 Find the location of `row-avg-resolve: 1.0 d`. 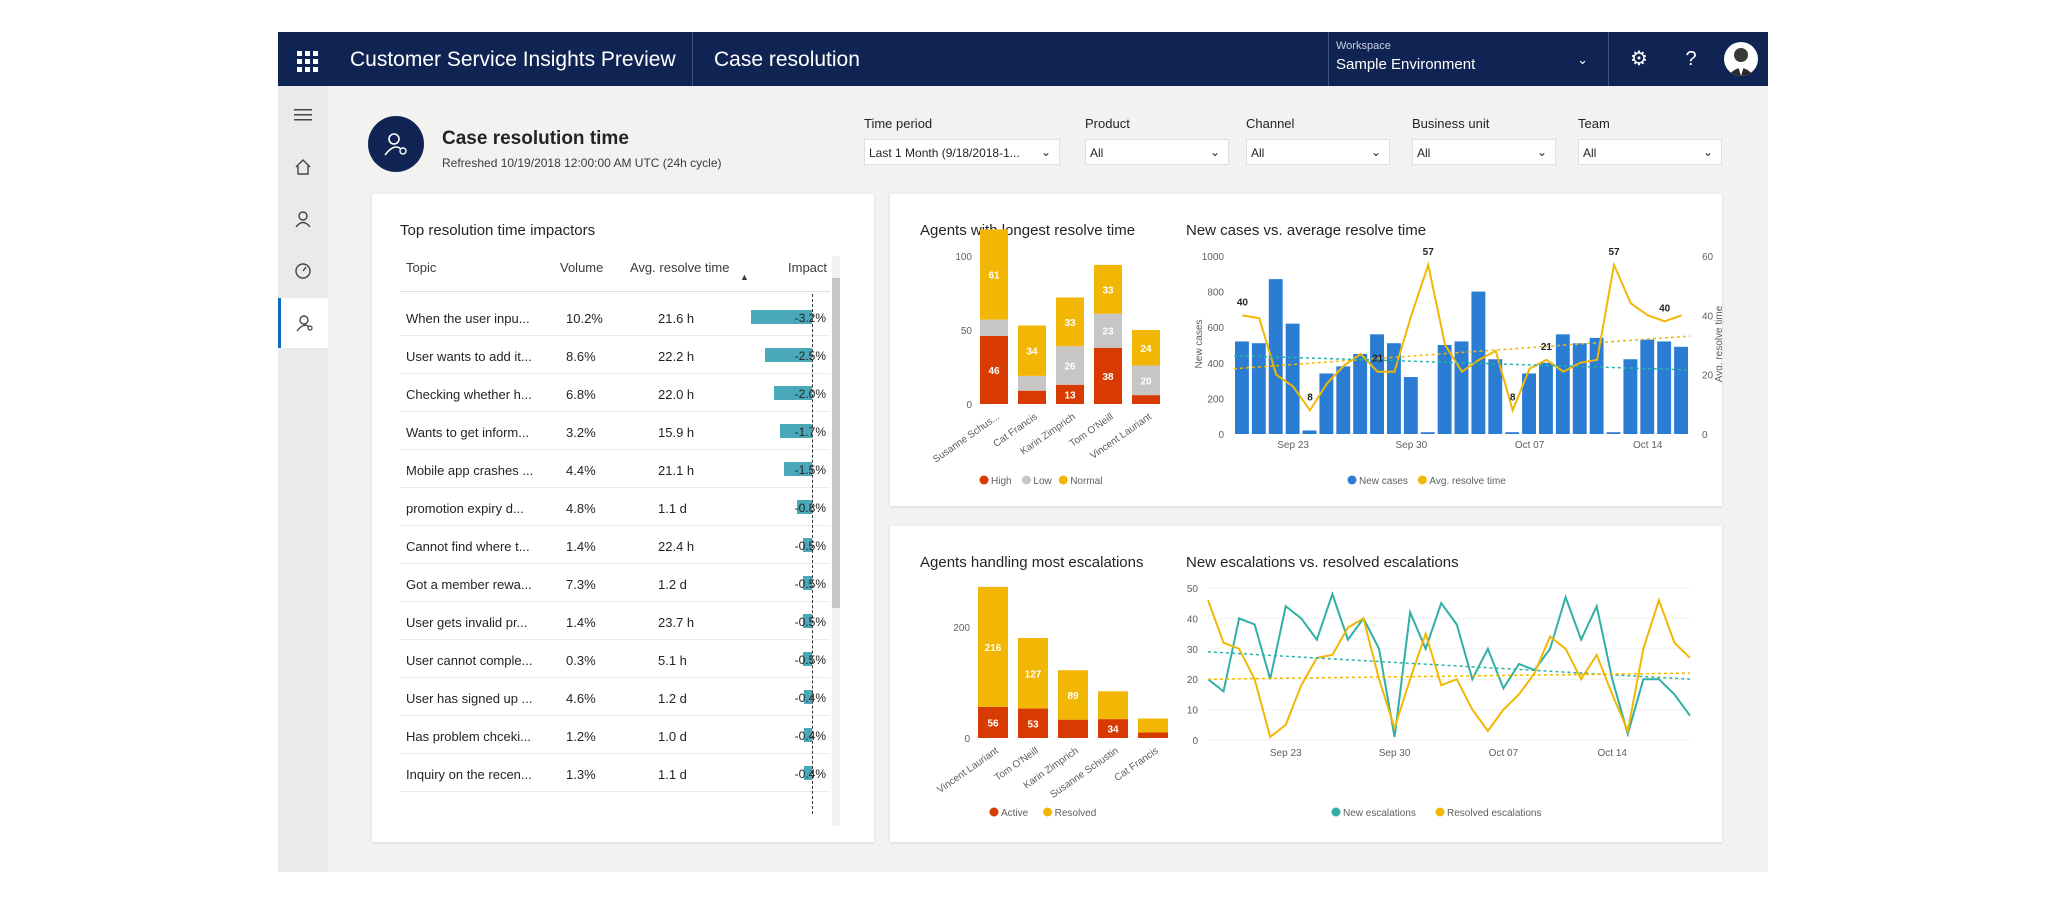

row-avg-resolve: 1.0 d is located at coordinates (672, 736).